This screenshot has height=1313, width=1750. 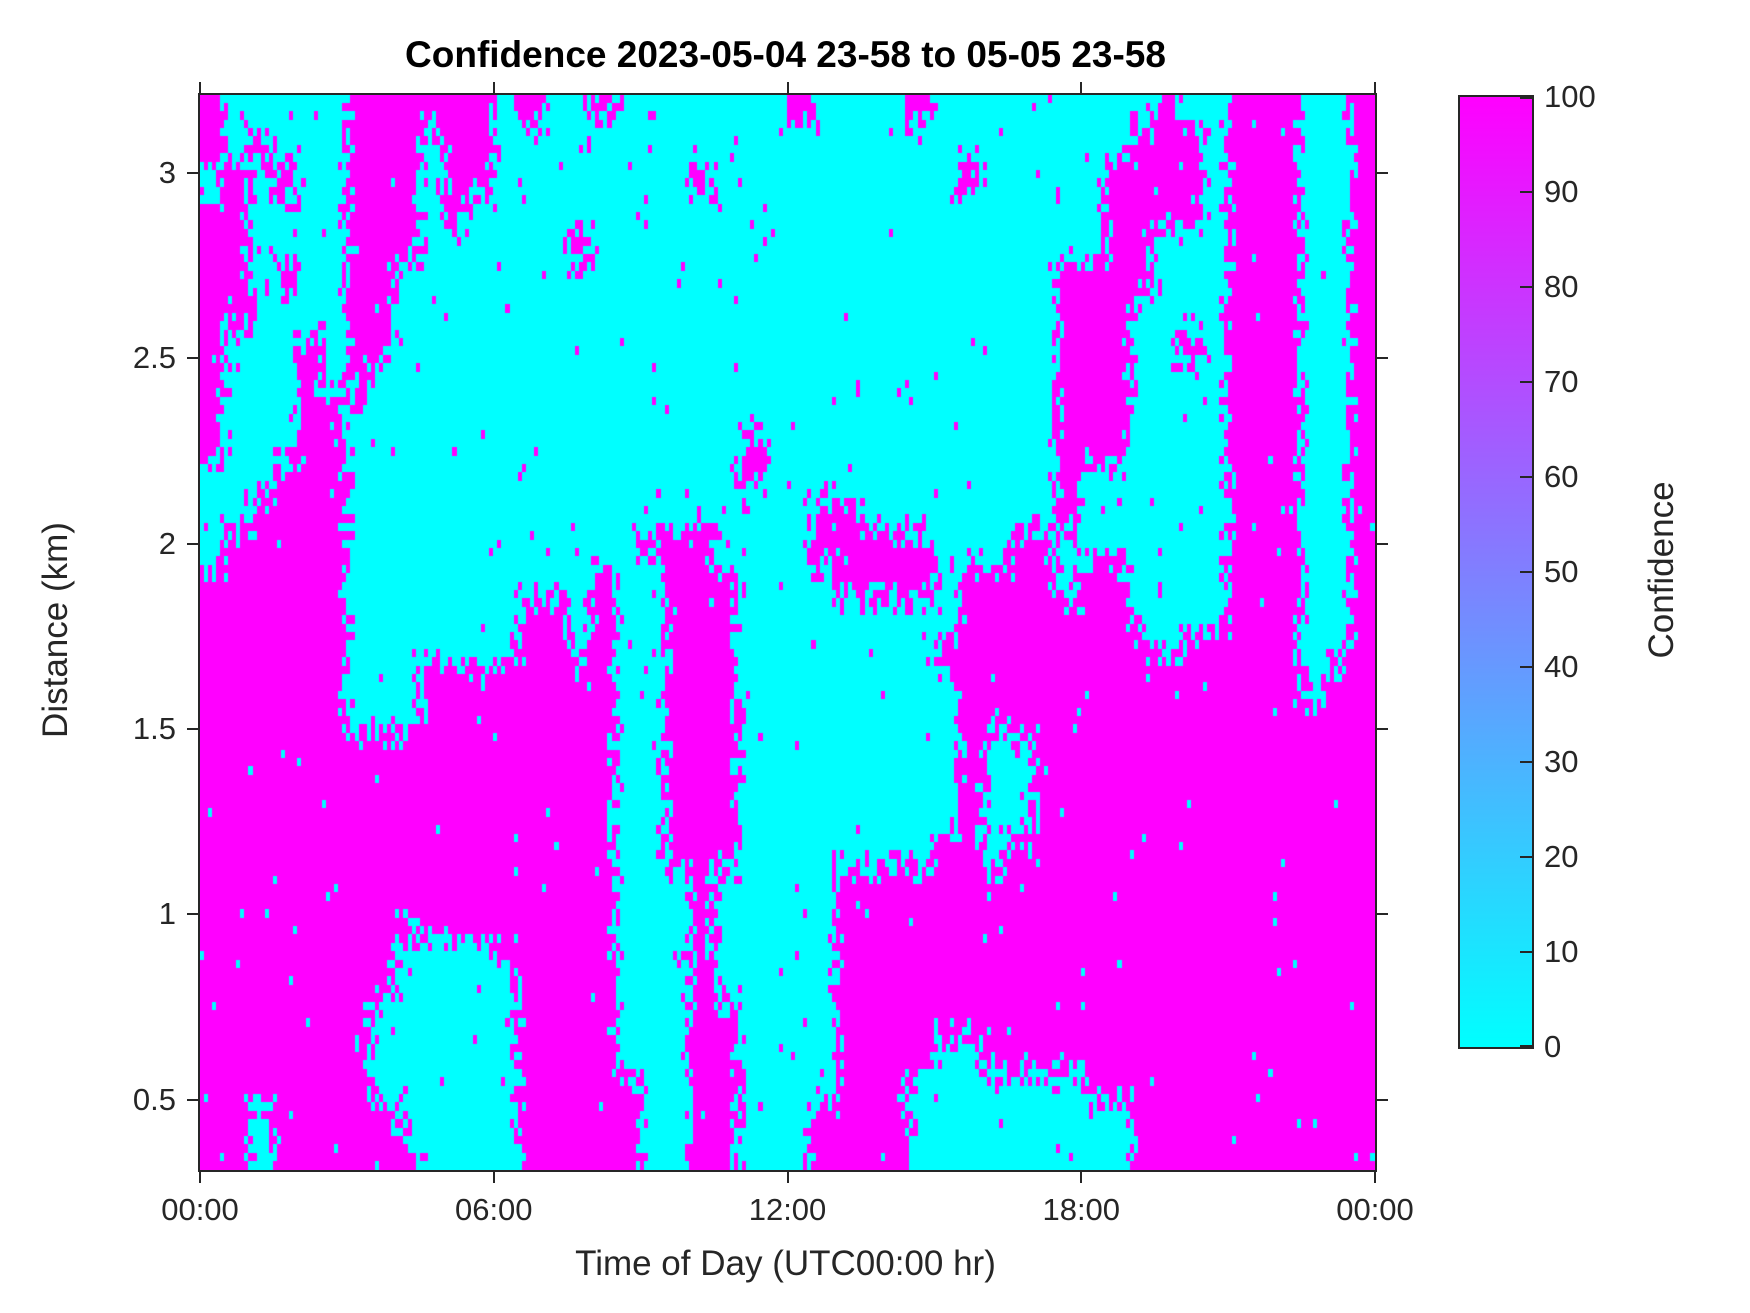 What do you see at coordinates (1561, 951) in the screenshot?
I see `colorbar-tick-label: 10` at bounding box center [1561, 951].